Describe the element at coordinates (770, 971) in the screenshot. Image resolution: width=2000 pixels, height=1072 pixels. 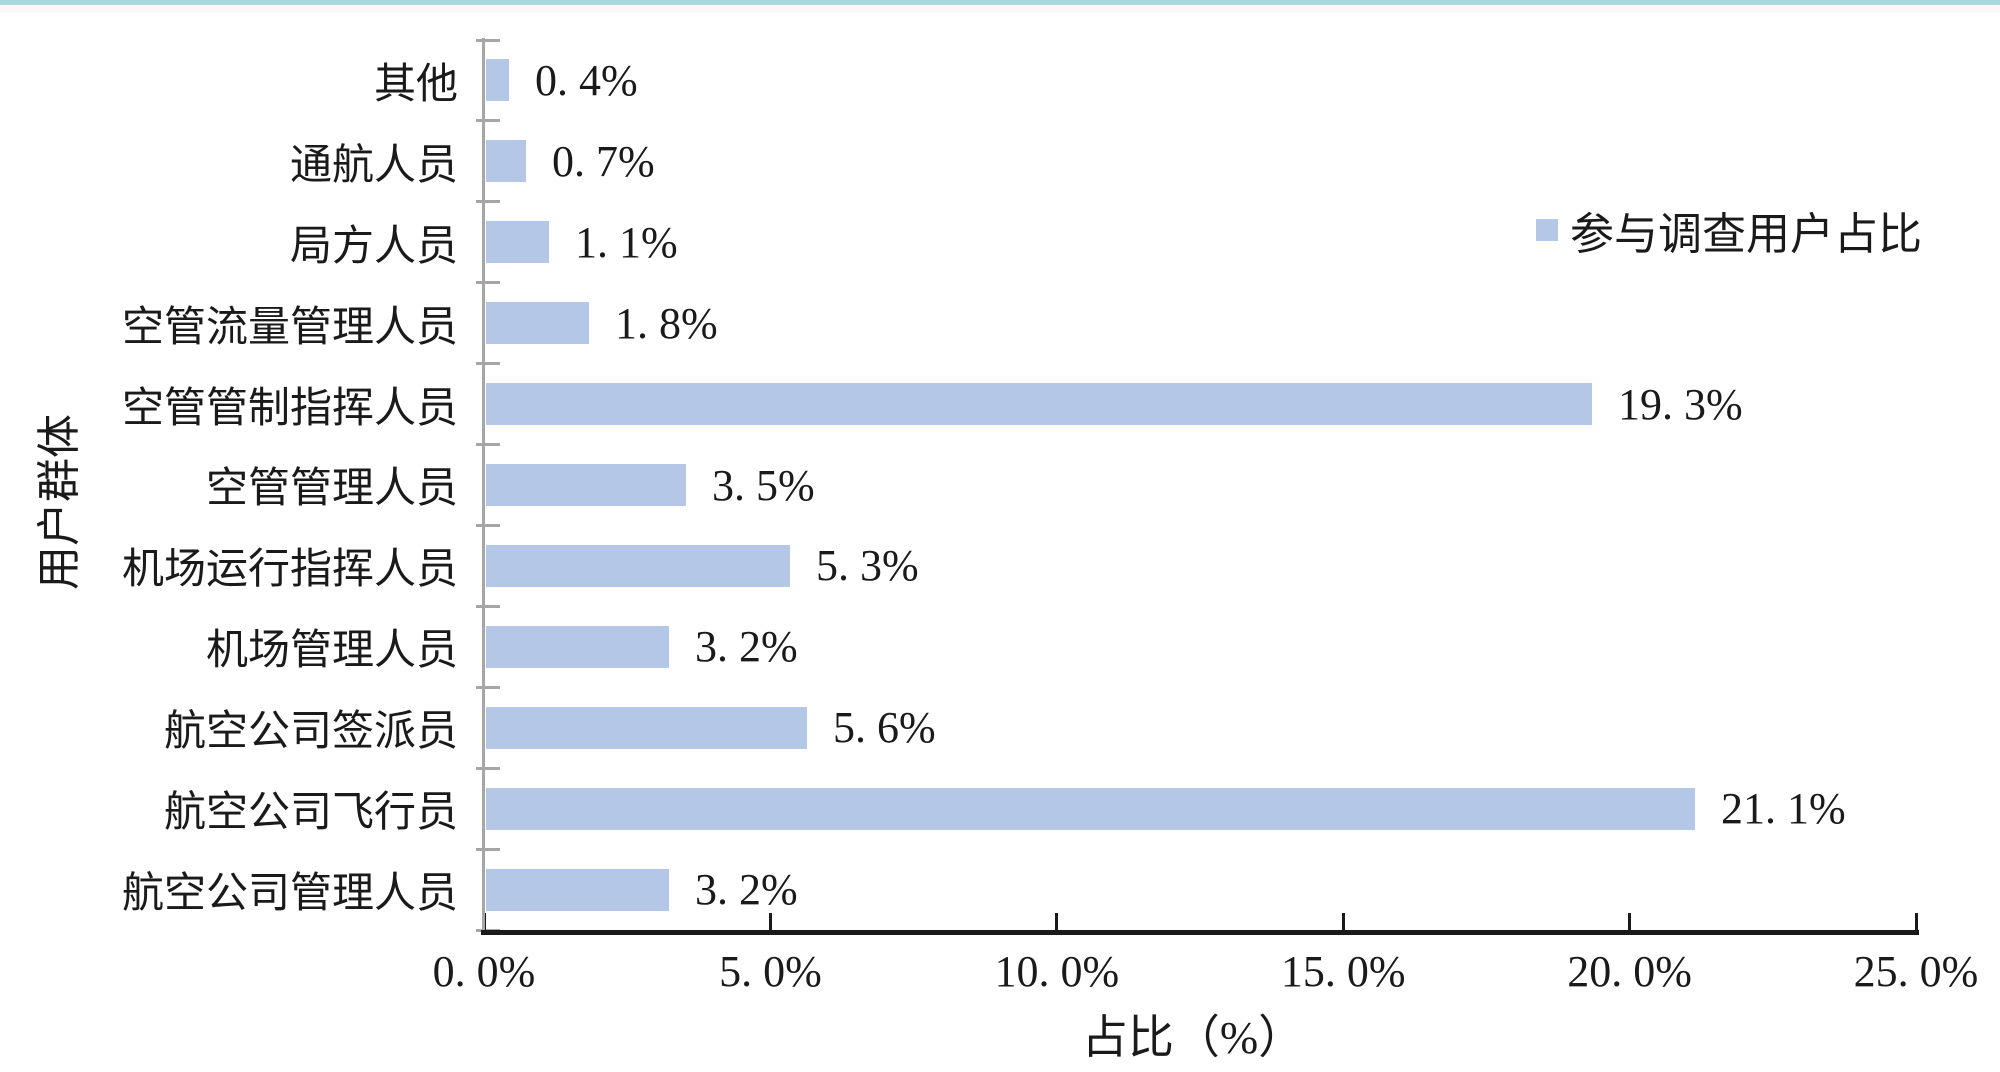
I see `x-axis-tick-label: 5. 0%` at that location.